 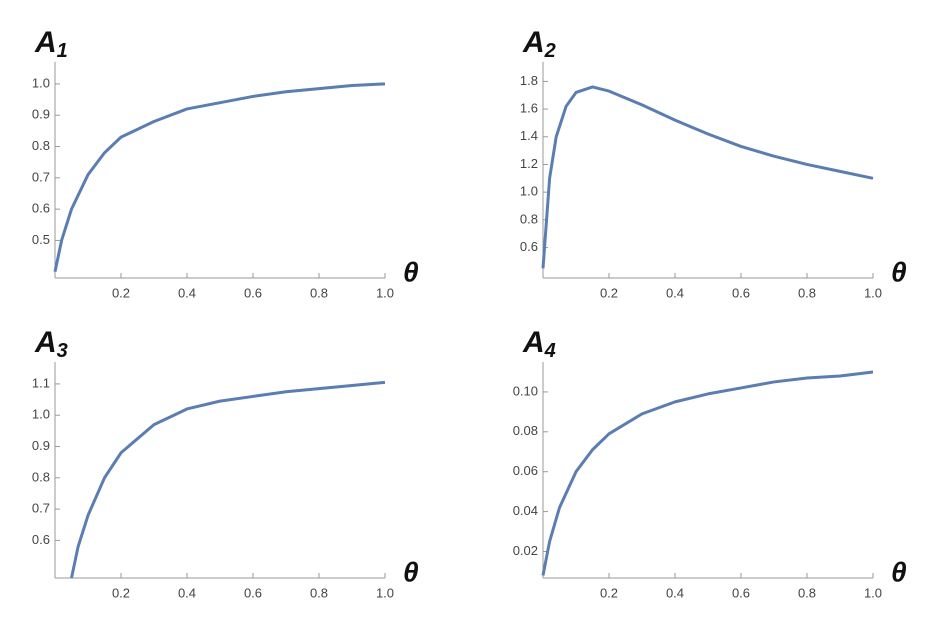 I want to click on chart-title: A3, so click(x=51, y=344).